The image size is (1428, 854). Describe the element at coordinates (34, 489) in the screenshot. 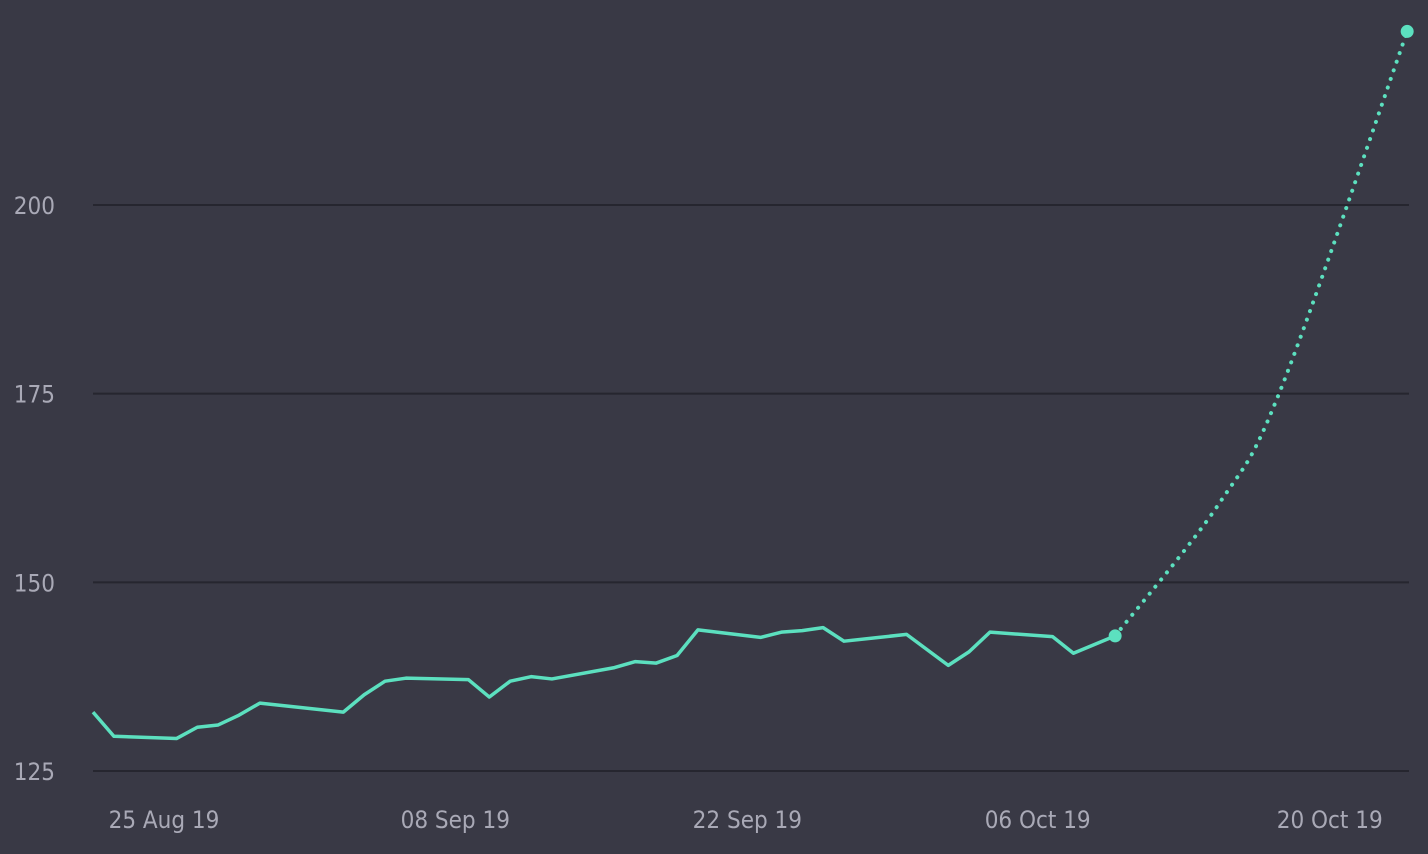

I see `y-axis-ticks: 125 150 175 200` at that location.